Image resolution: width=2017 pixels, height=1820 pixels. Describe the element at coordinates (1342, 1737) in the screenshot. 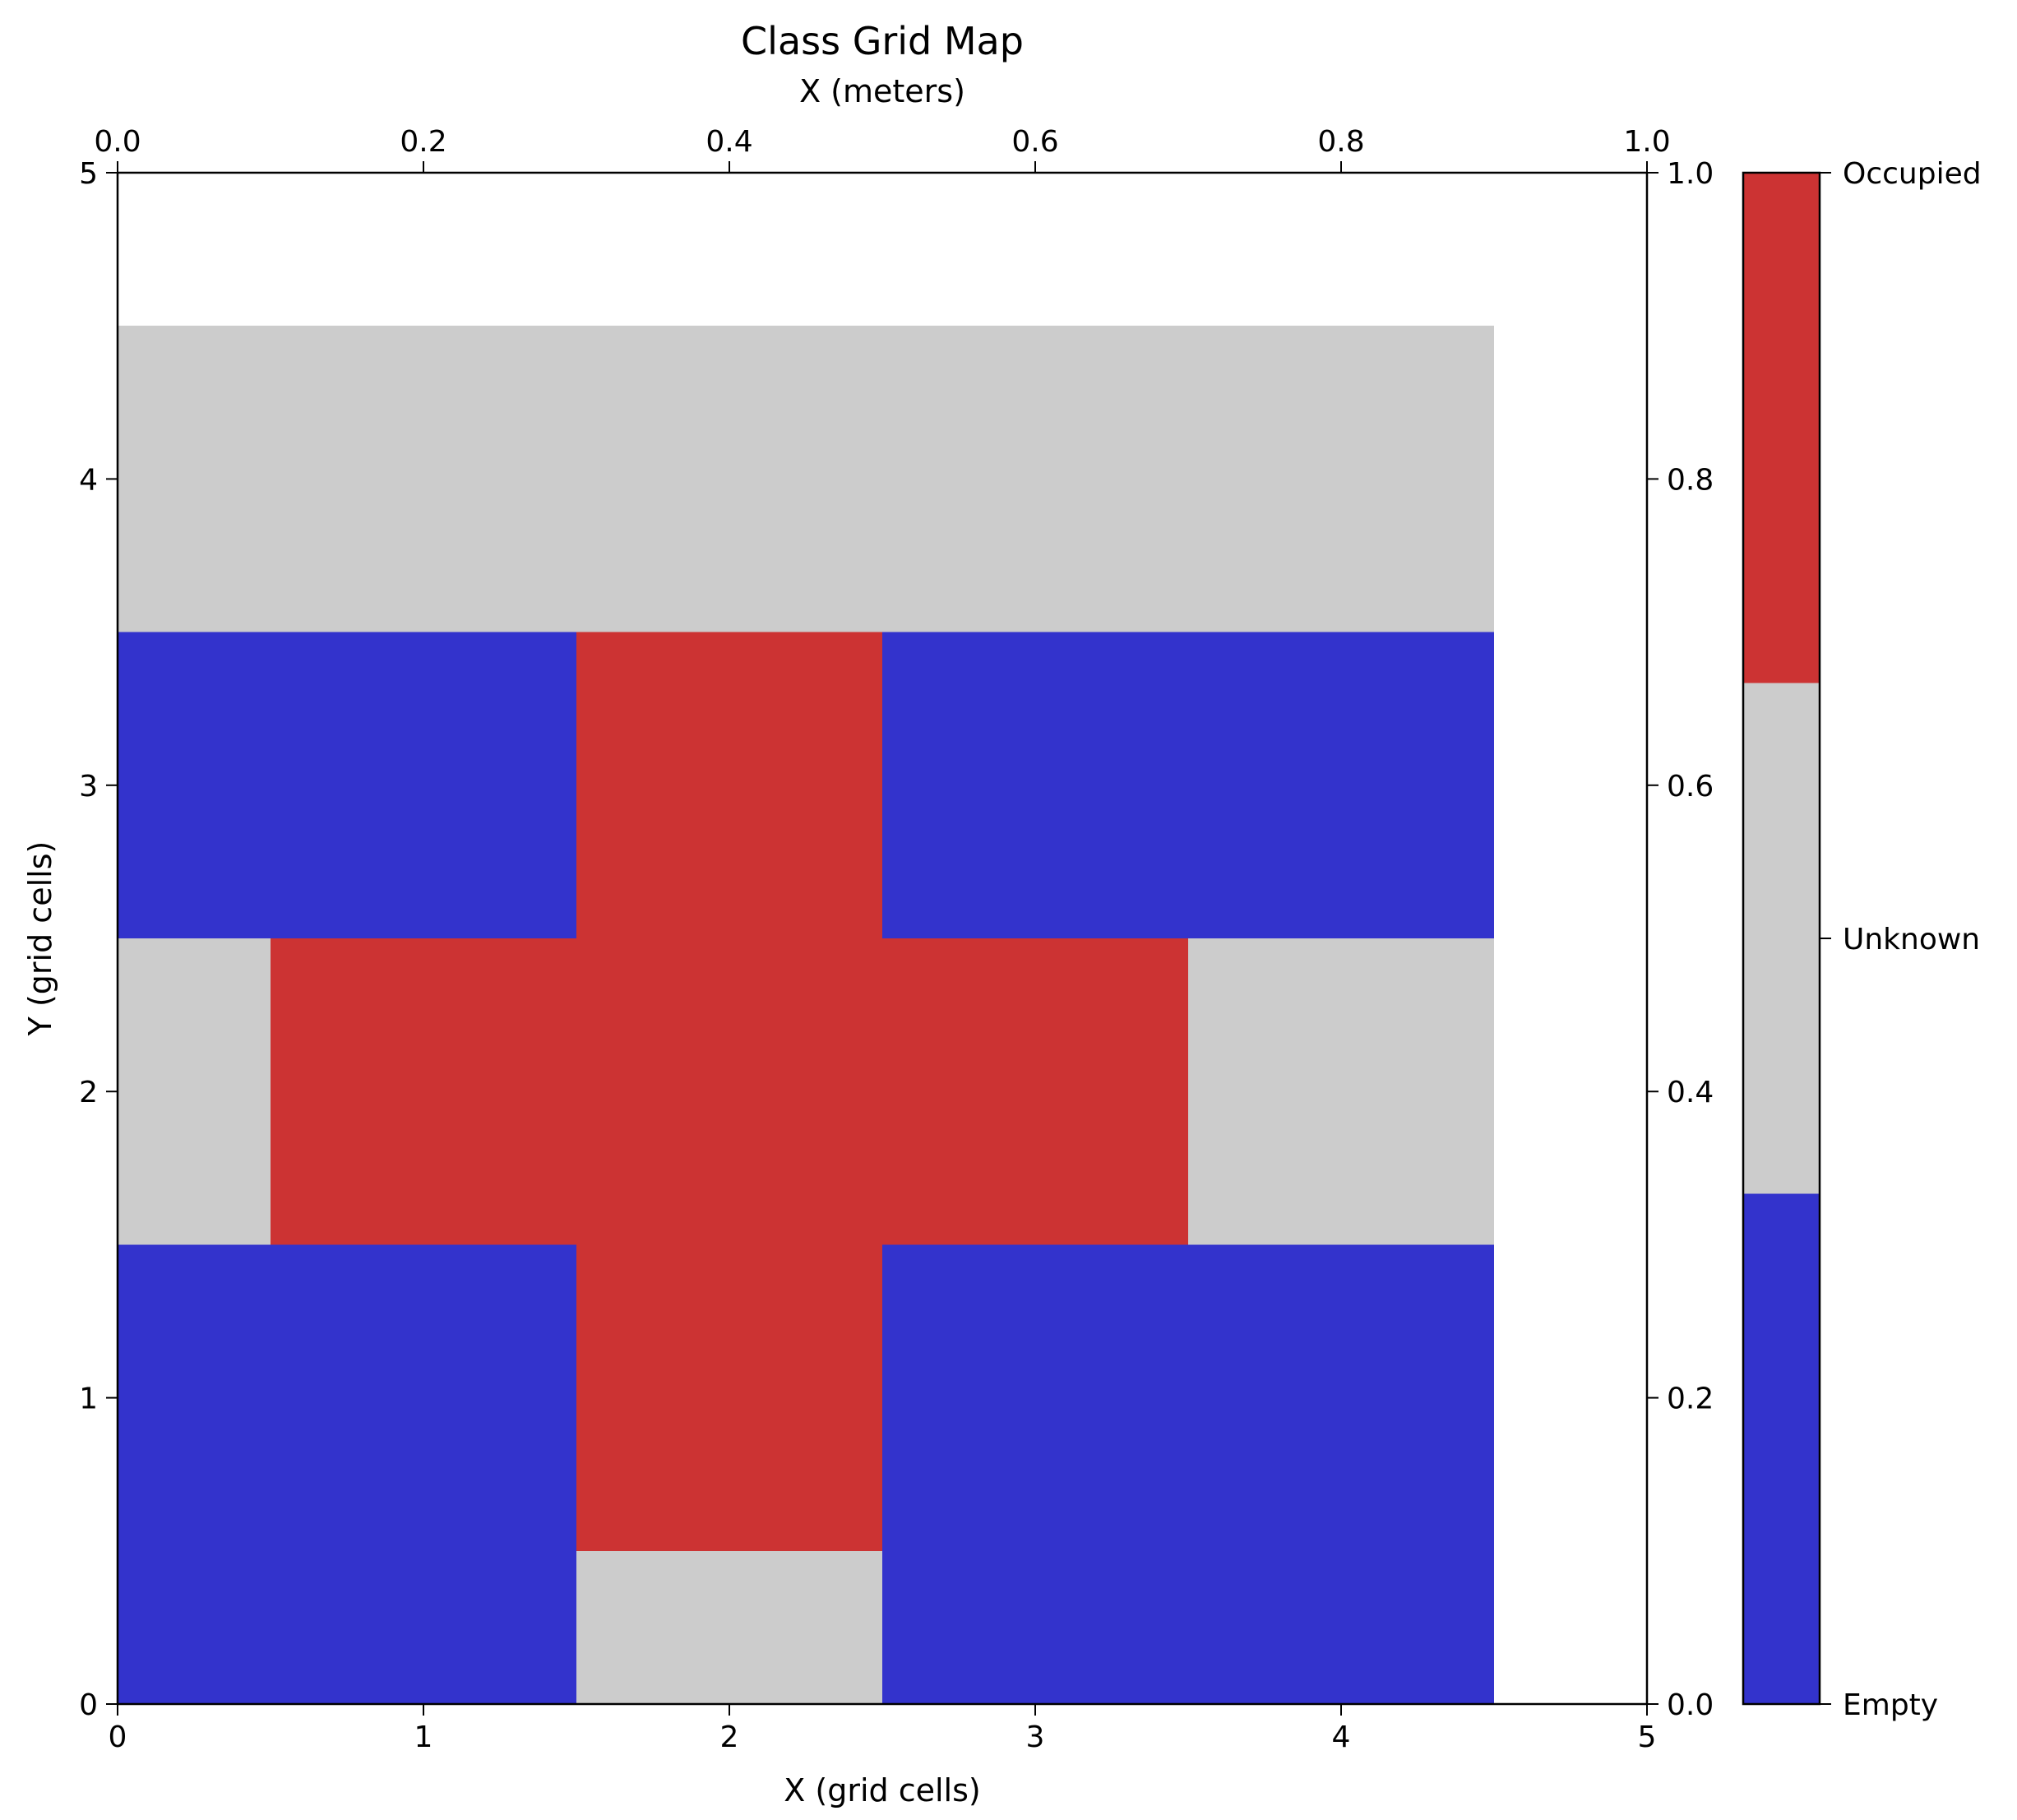

I see `x-tick-label: 4` at that location.